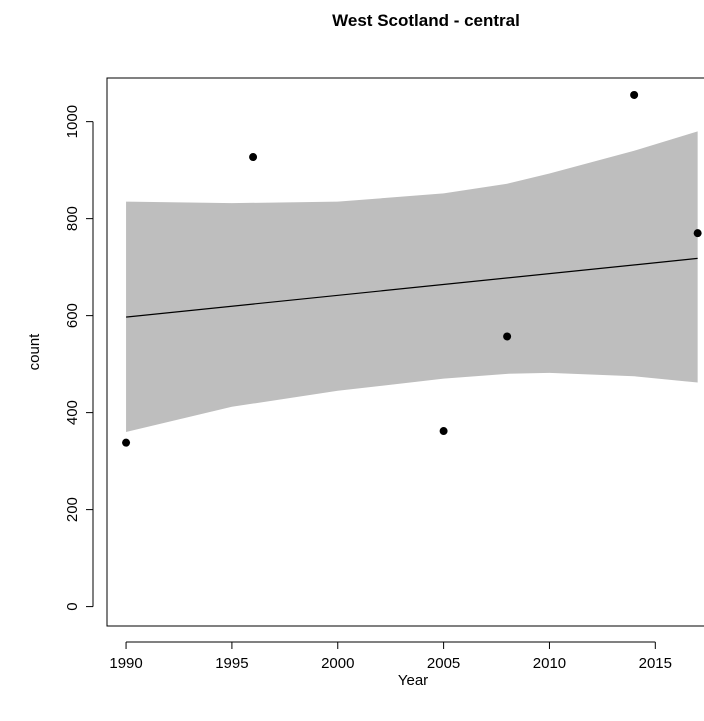 The width and height of the screenshot is (704, 721). I want to click on x-tick-label: 2010, so click(549, 663).